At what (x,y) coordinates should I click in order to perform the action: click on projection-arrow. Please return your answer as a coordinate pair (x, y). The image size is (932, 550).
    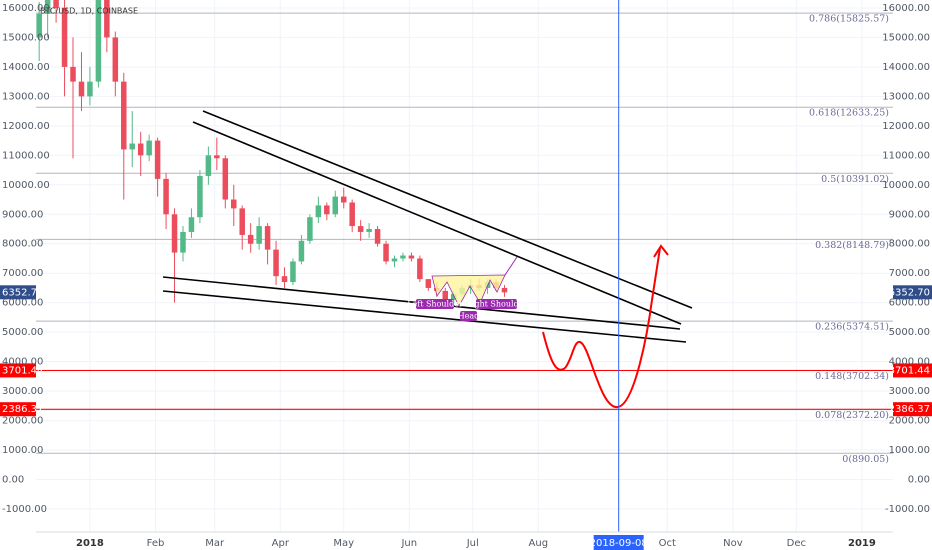
    Looking at the image, I should click on (661, 251).